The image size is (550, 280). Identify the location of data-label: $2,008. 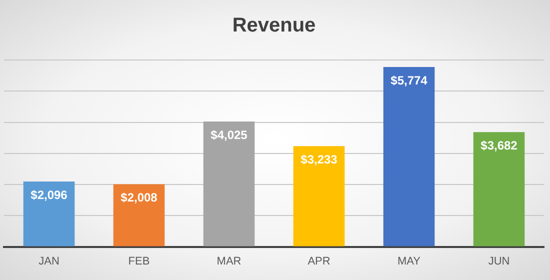
(139, 197).